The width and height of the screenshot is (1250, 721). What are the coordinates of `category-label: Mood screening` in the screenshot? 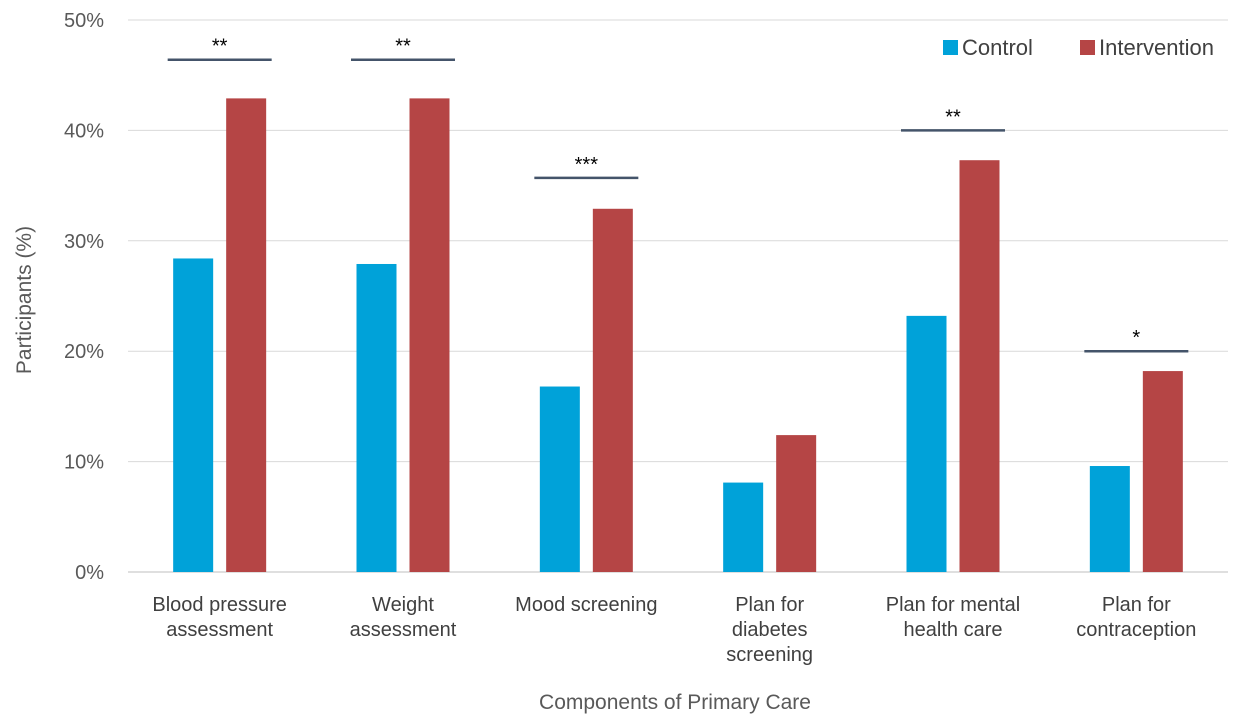 It's located at (586, 605).